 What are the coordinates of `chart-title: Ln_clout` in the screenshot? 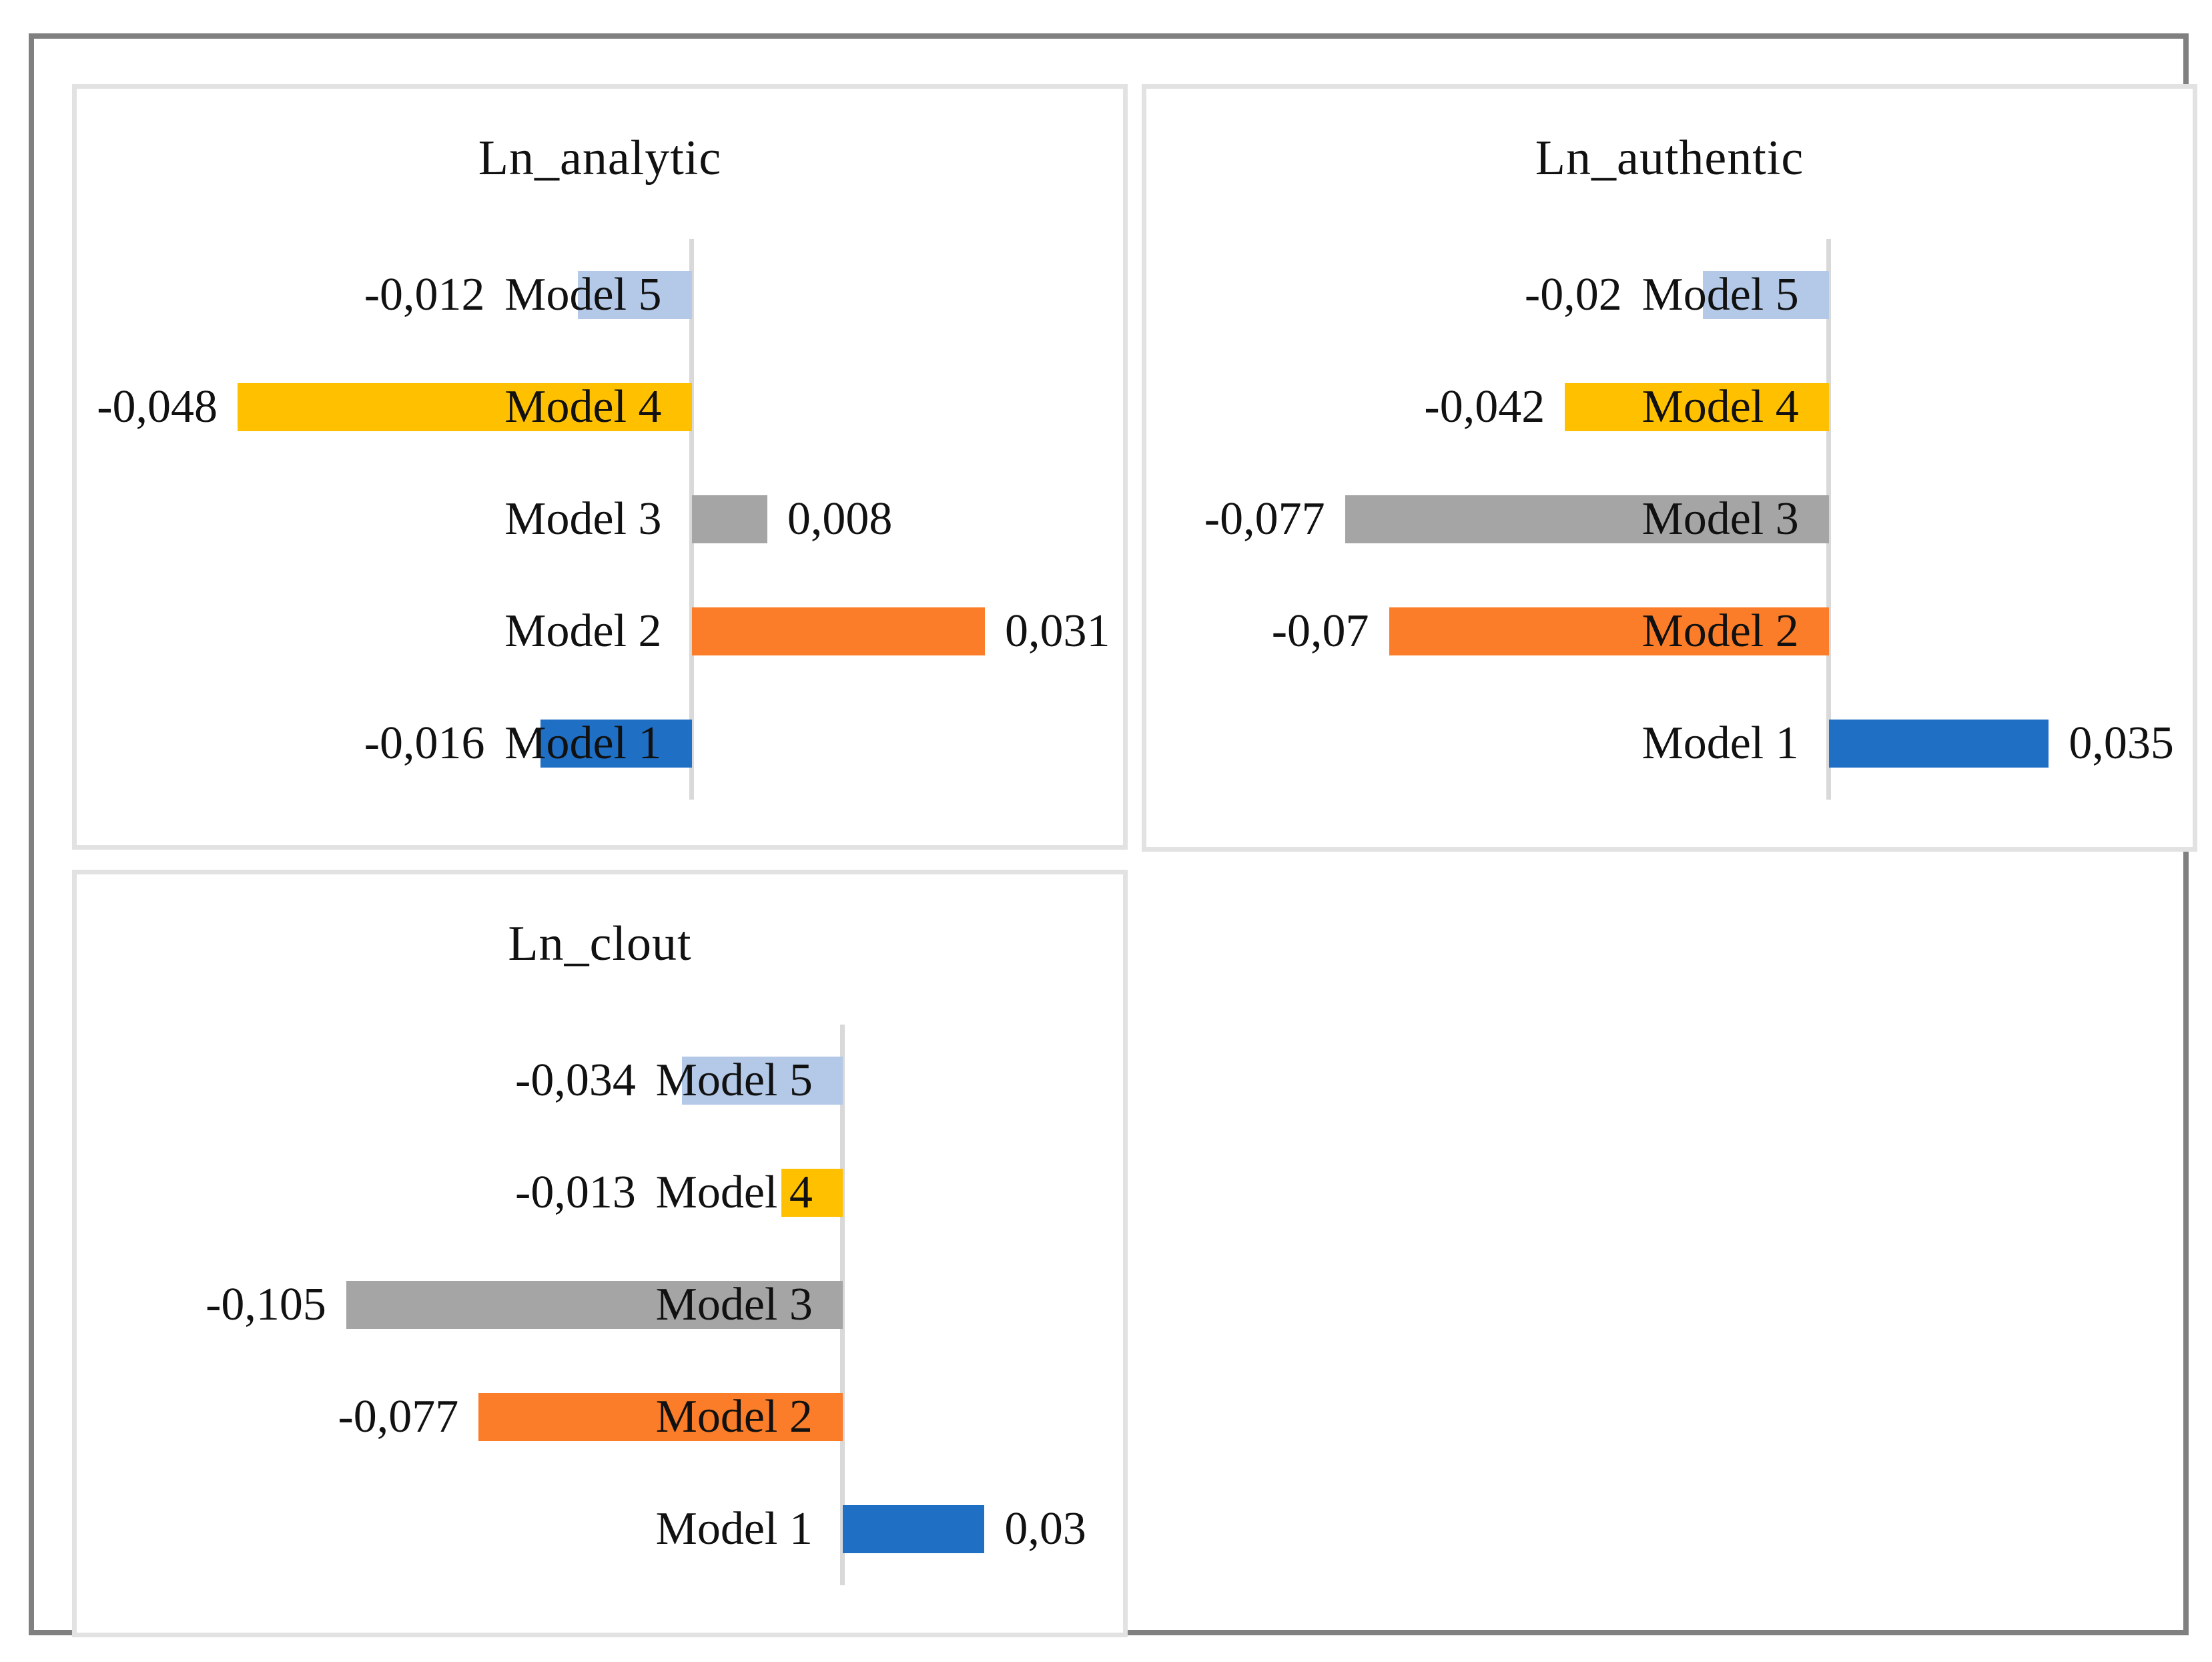 It's located at (600, 943).